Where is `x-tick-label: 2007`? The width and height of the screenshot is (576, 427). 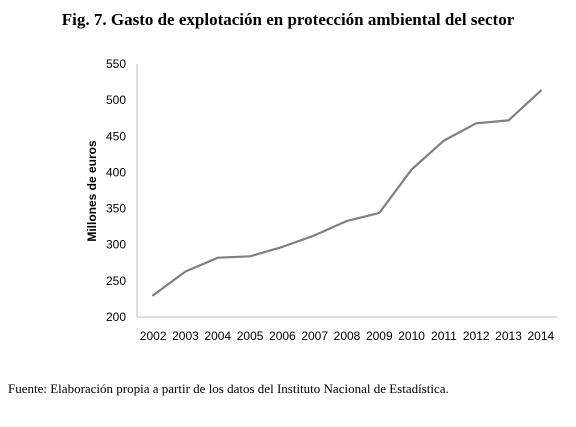
x-tick-label: 2007 is located at coordinates (314, 336).